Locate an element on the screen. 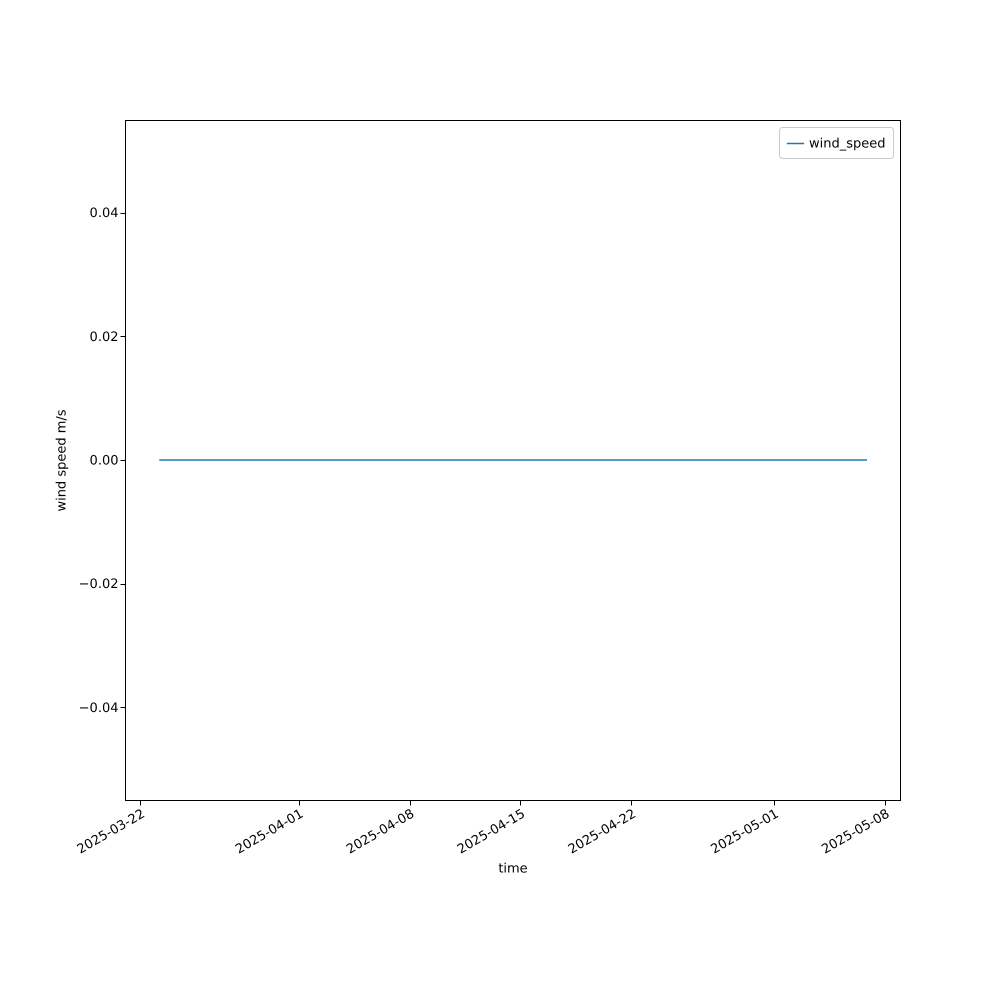 This screenshot has width=1000, height=1000. y-tick-label: 0.04 is located at coordinates (104, 214).